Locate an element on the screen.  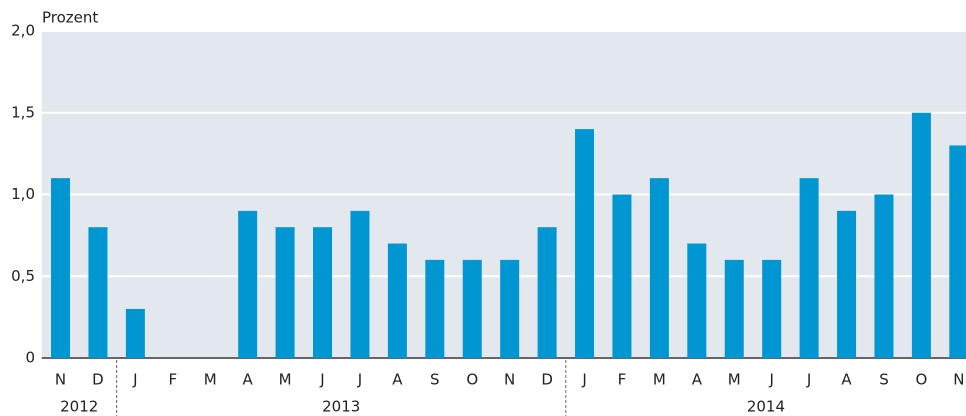
y-tick-label: 0 is located at coordinates (30, 358).